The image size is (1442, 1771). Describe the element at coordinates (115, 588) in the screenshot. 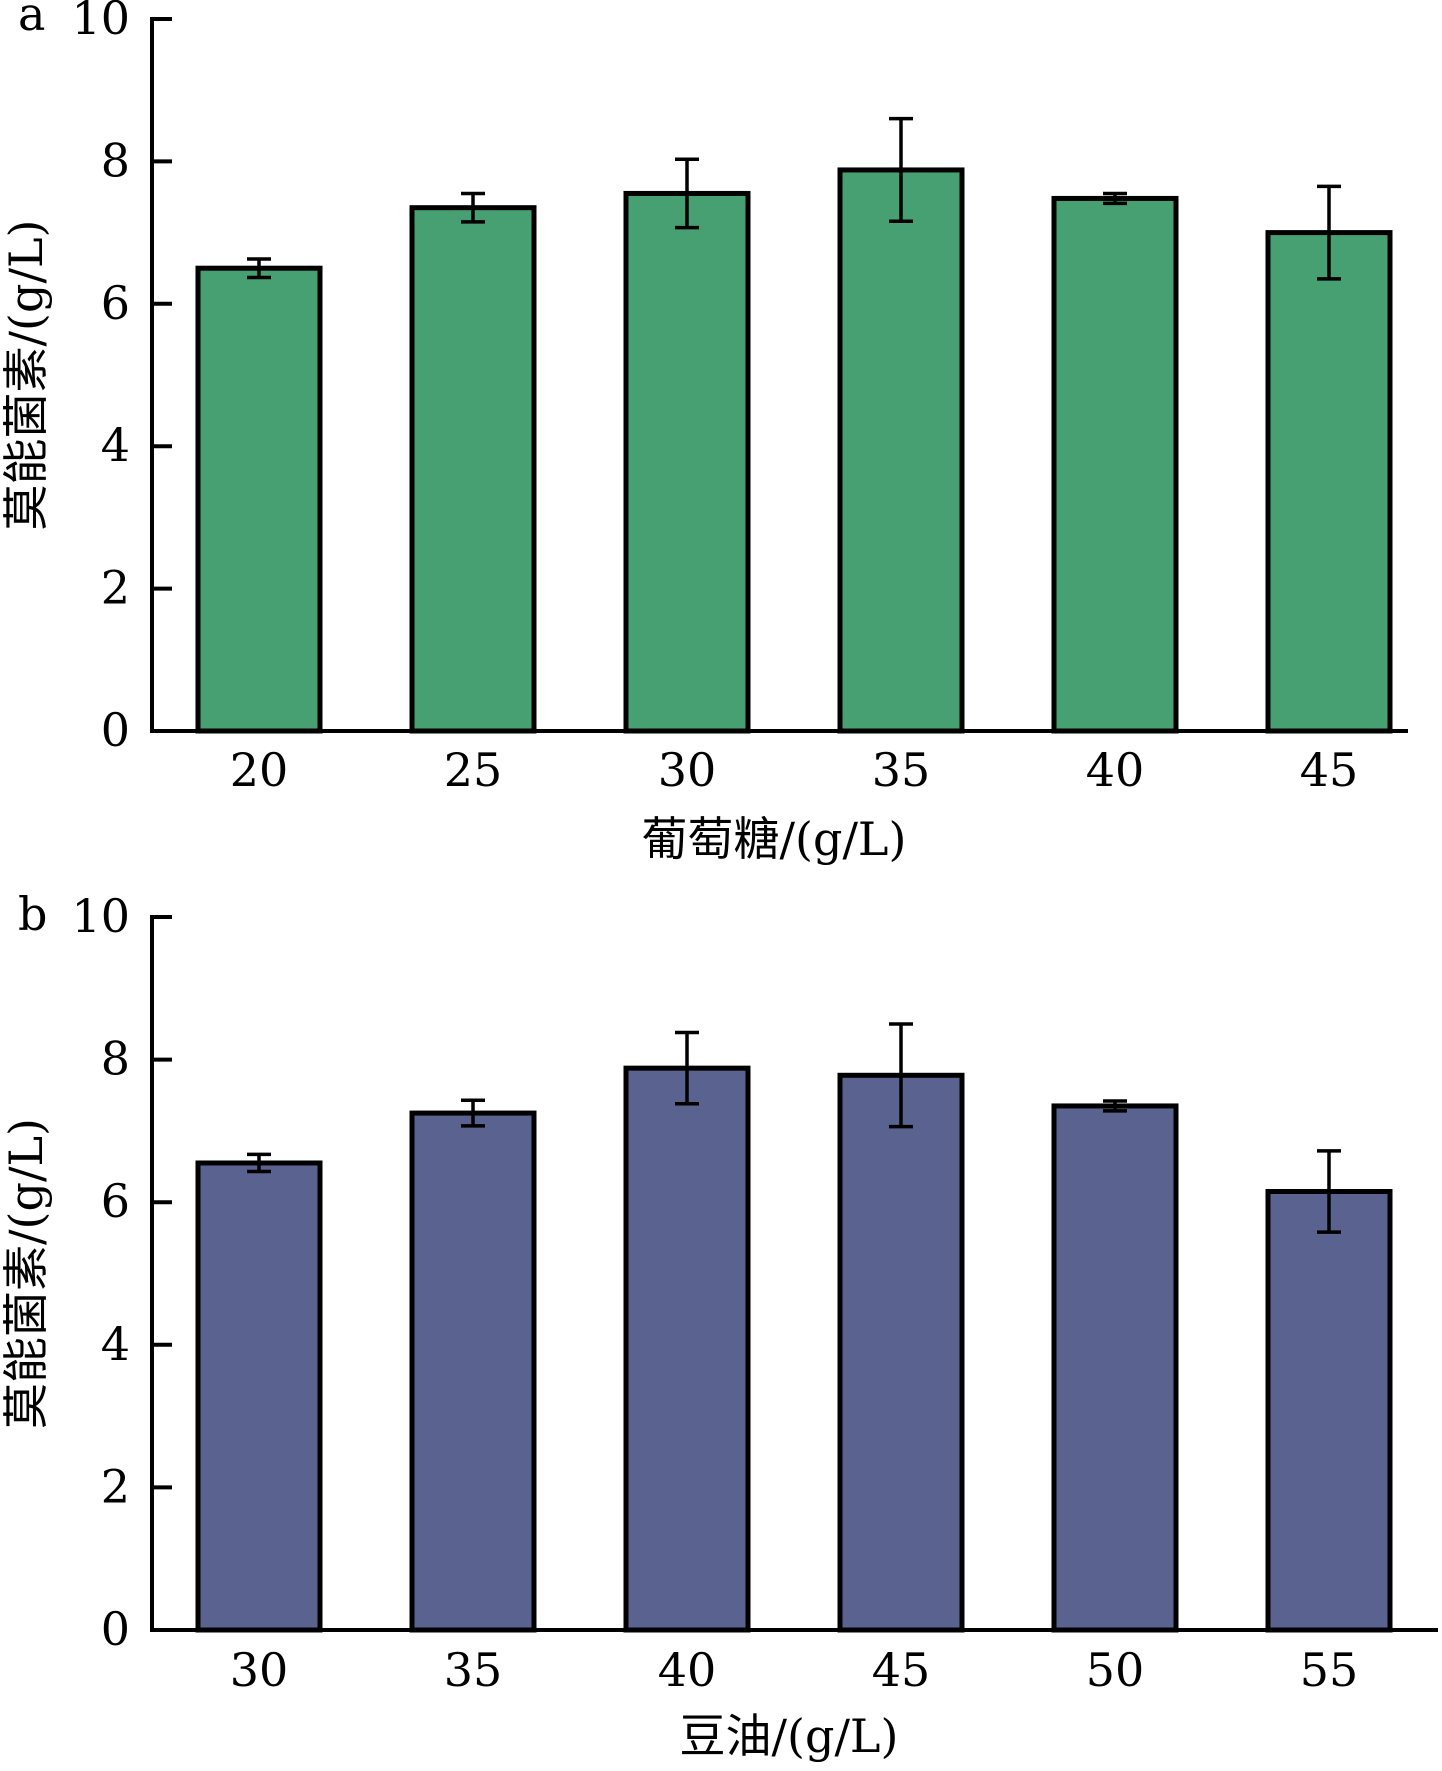

I see `panel-0-y-tick-label-1: 2` at that location.